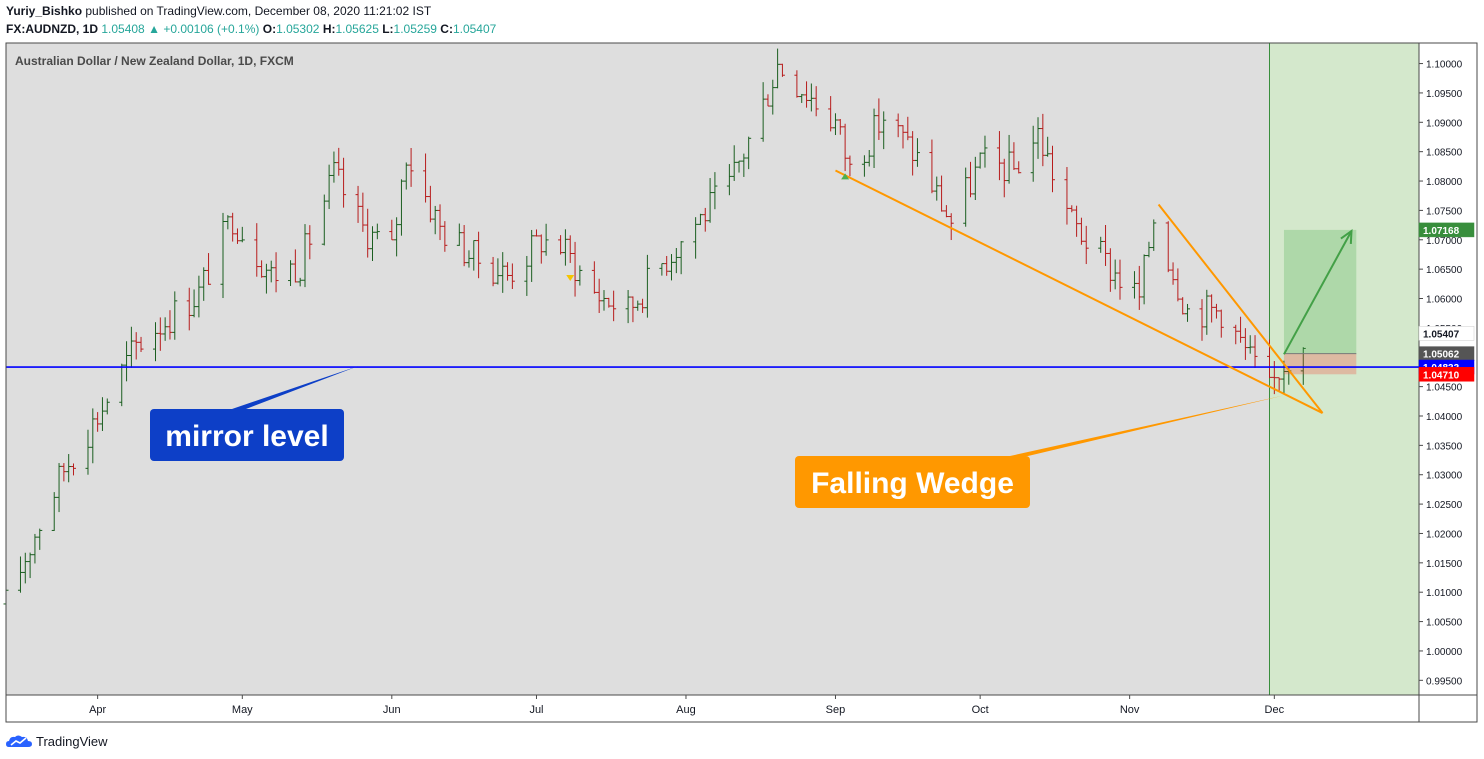 This screenshot has height=759, width=1484. Describe the element at coordinates (44, 11) in the screenshot. I see `publisher-name: Yuriy_Bishko` at that location.